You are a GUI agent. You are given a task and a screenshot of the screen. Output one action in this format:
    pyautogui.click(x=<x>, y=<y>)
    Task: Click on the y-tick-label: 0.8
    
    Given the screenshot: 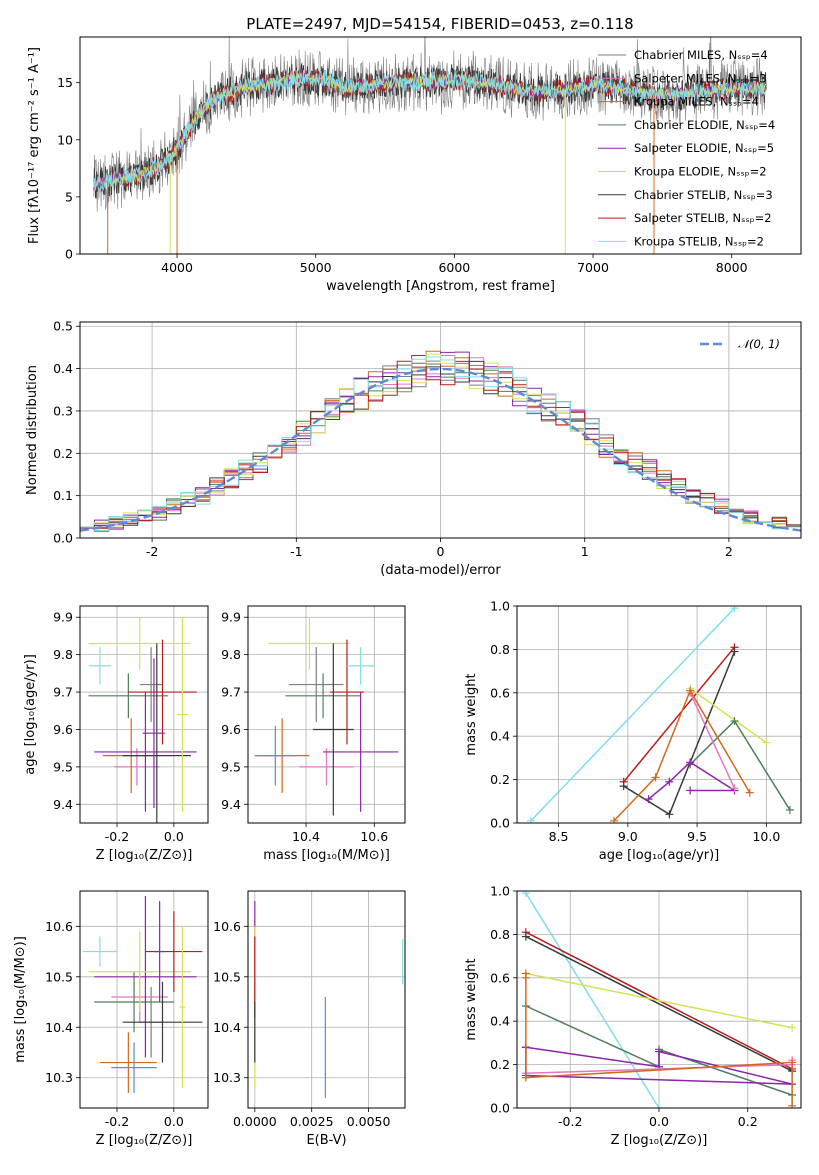 What is the action you would take?
    pyautogui.click(x=500, y=934)
    